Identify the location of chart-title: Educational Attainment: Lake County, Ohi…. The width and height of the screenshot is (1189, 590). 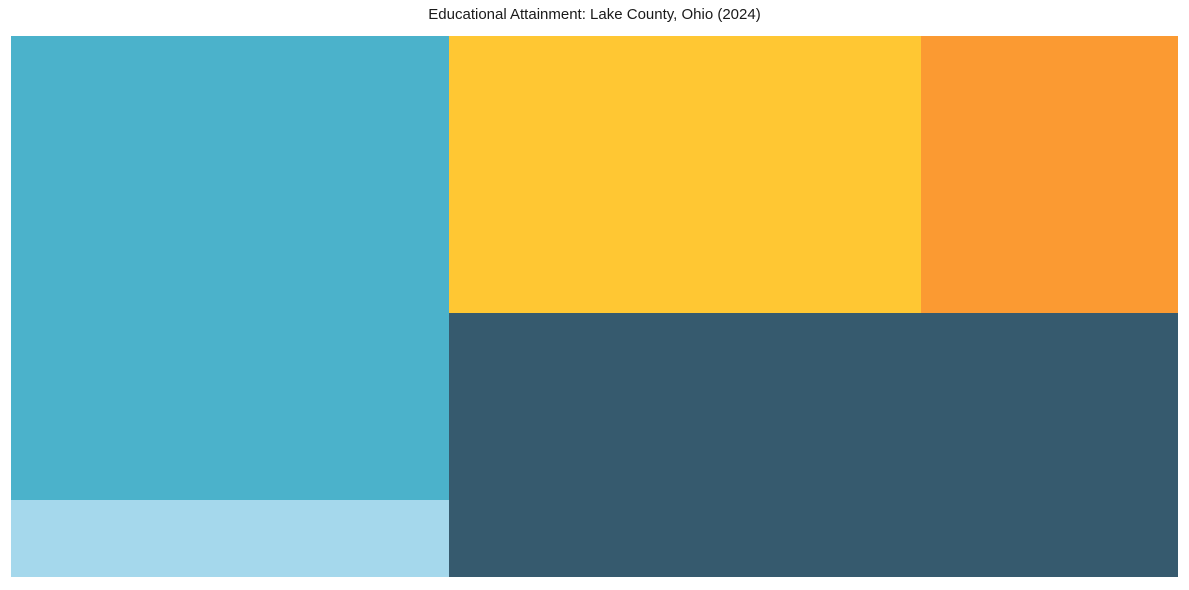
(594, 14).